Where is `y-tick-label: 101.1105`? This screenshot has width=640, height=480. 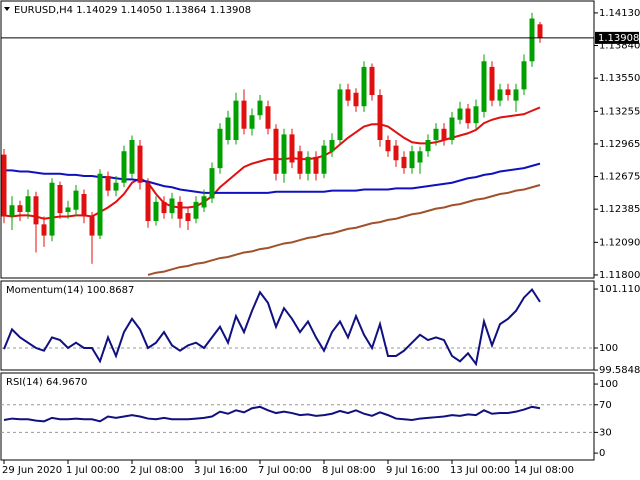
y-tick-label: 101.1105 is located at coordinates (619, 289).